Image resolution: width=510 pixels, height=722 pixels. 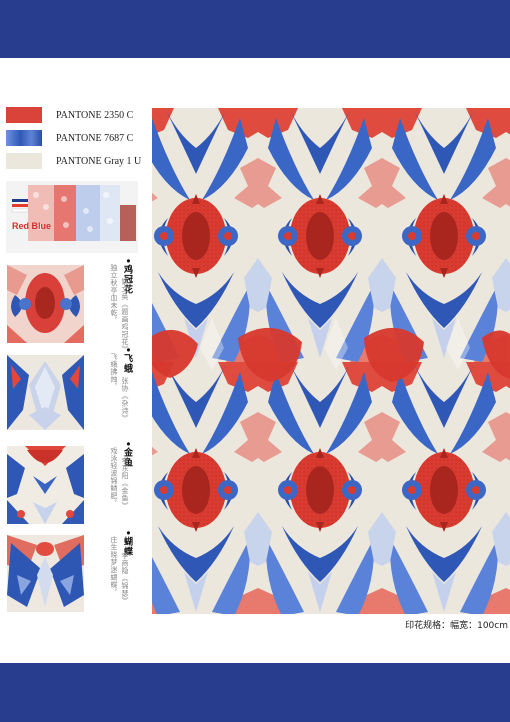 What do you see at coordinates (45, 304) in the screenshot?
I see `motif-thumb-cockscomb` at bounding box center [45, 304].